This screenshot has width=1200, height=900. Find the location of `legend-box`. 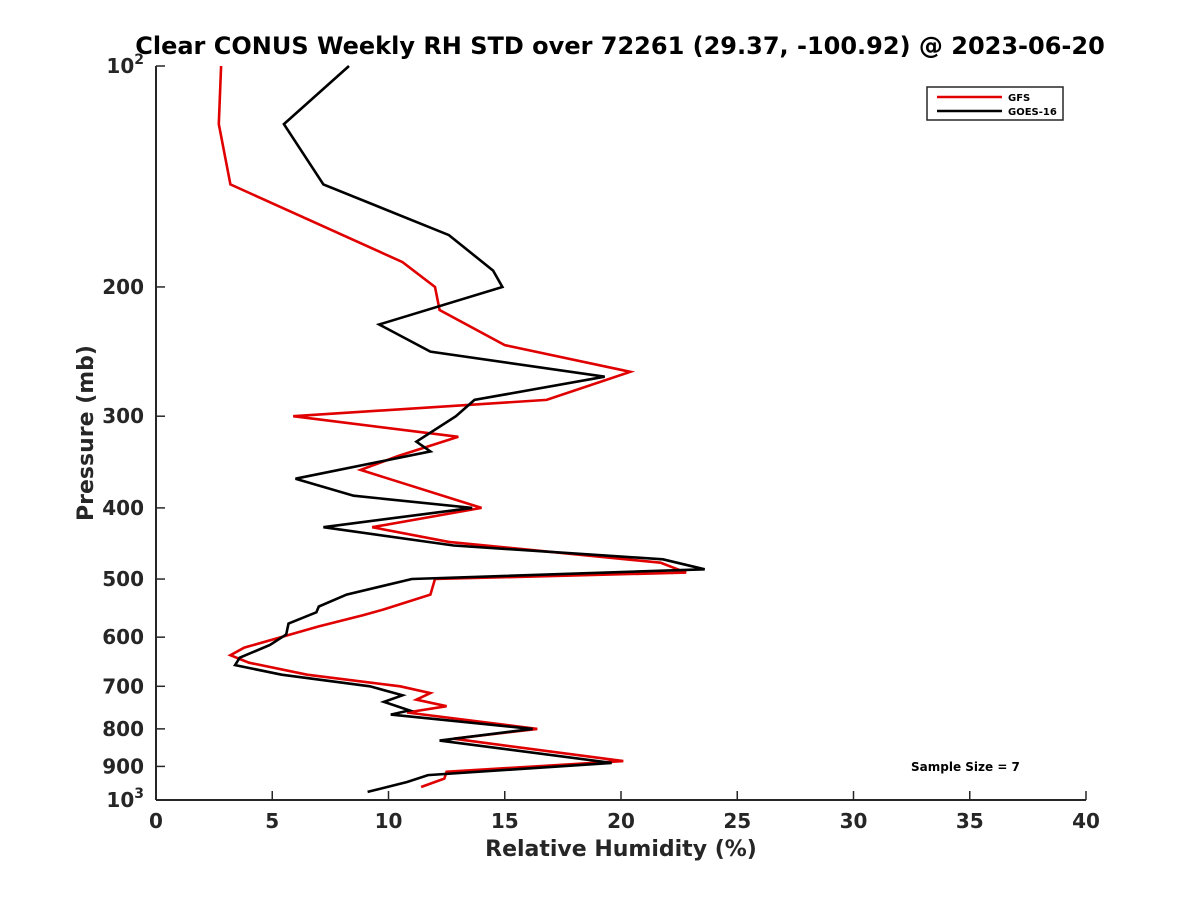

legend-box is located at coordinates (995, 103).